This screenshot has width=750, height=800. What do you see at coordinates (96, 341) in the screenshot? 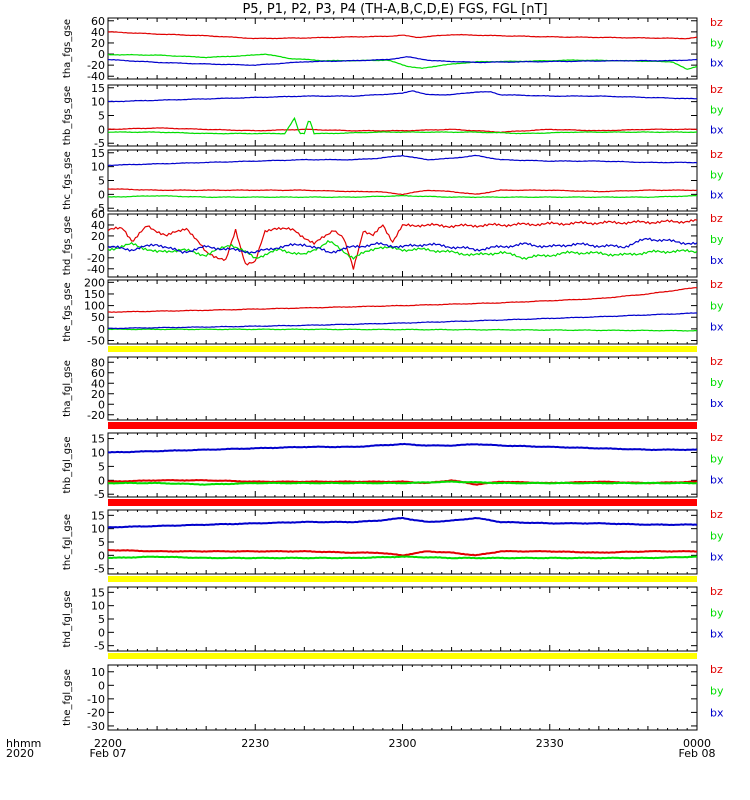
I see `y-tick-label: -50` at bounding box center [96, 341].